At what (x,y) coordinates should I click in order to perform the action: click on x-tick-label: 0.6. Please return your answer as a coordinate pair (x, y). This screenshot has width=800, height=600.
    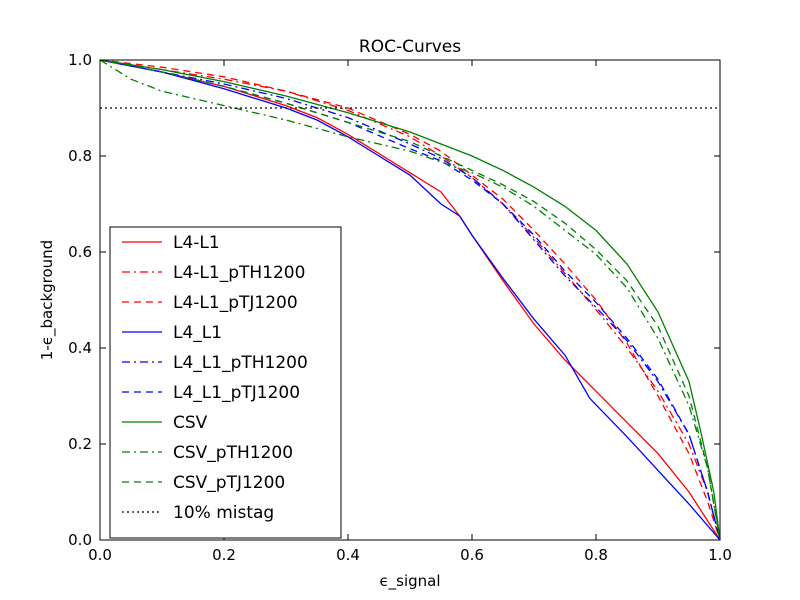
    Looking at the image, I should click on (472, 555).